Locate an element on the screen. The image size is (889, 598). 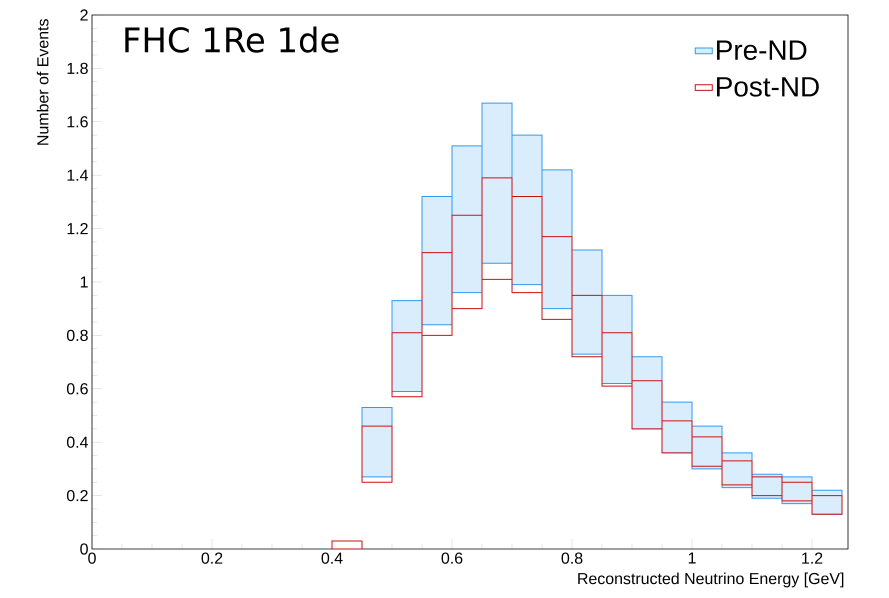
y-tick-label: 1.6 is located at coordinates (78, 122).